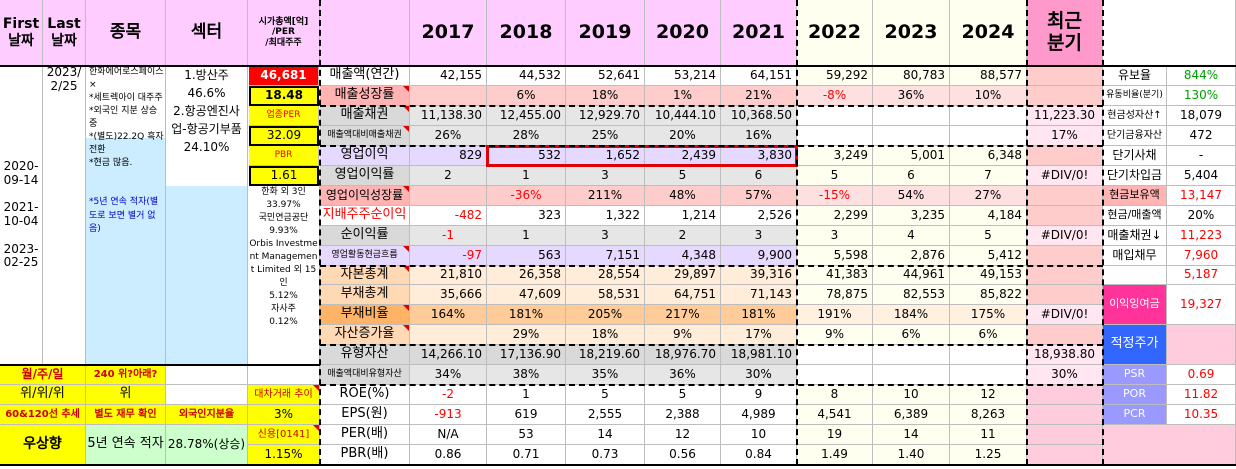 The width and height of the screenshot is (1236, 469). Describe the element at coordinates (683, 256) in the screenshot. I see `data-cell: 4,348` at that location.